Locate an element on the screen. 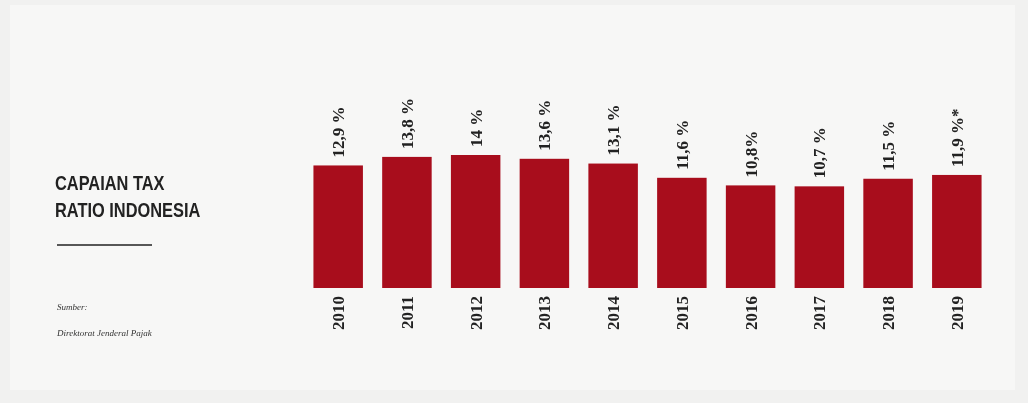 This screenshot has height=403, width=1028. text: CAPAIAN TAX RATIO INDONESIA is located at coordinates (128, 196).